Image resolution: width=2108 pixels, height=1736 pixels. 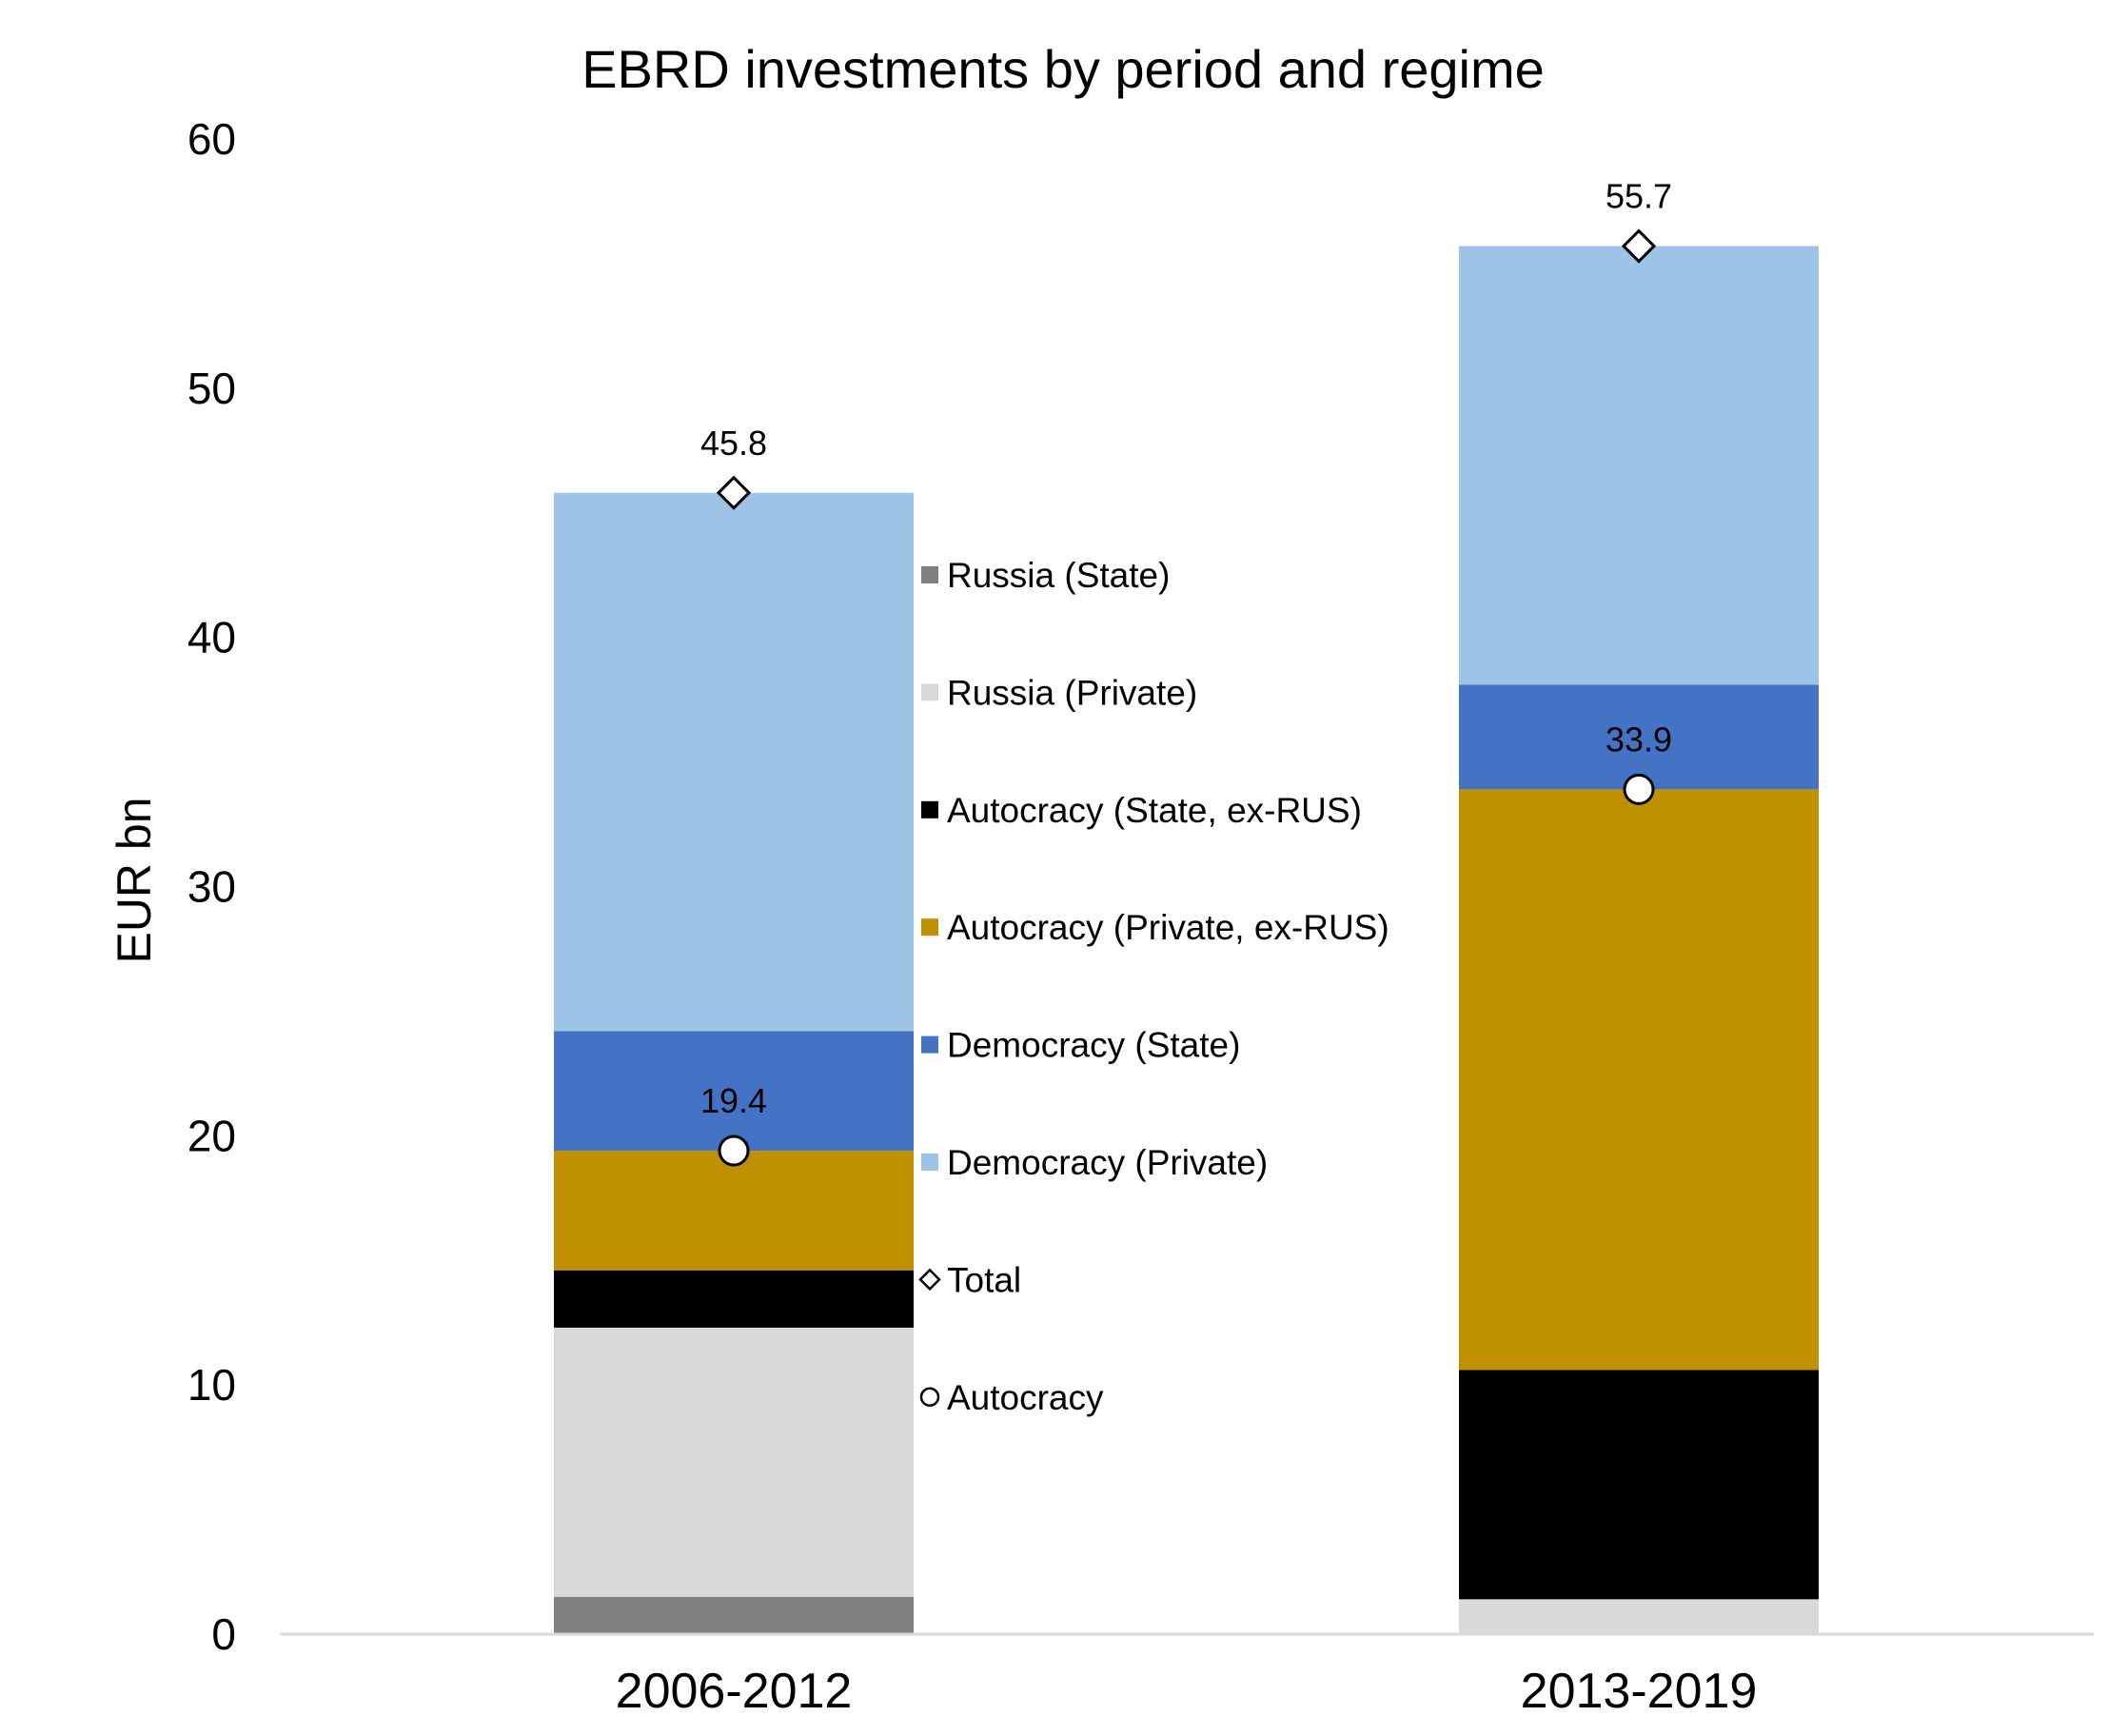 I want to click on y-tick-label: 30, so click(x=211, y=887).